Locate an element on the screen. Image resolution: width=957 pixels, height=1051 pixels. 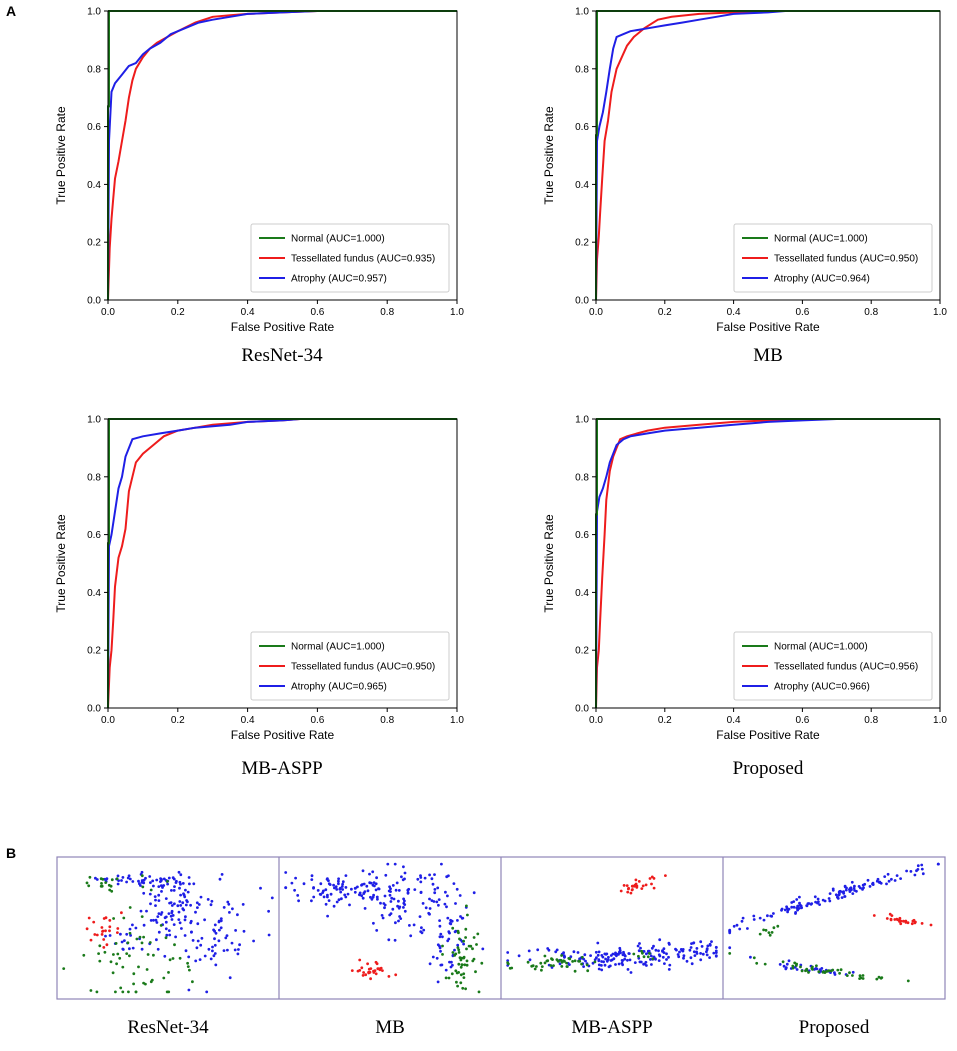
x-tick-label: 0.2 is located at coordinates (178, 720).